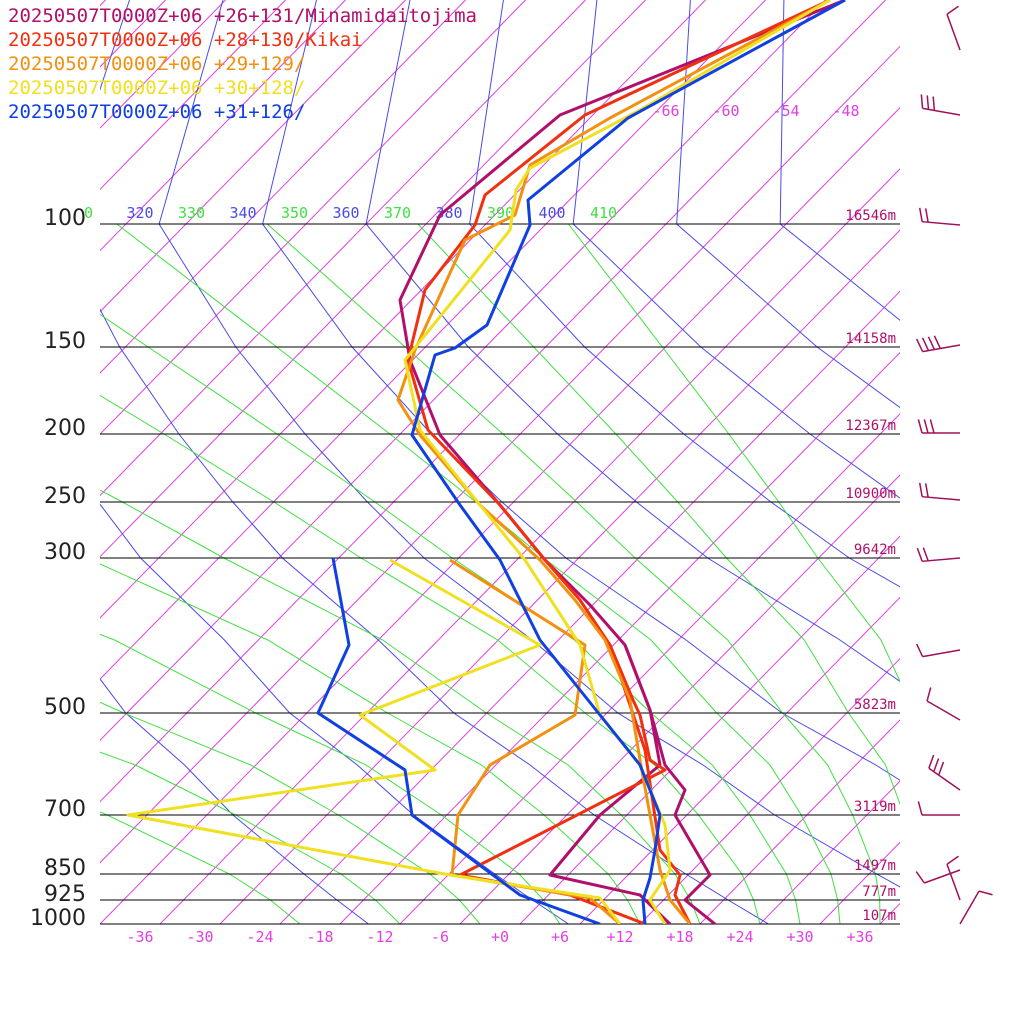 Image resolution: width=1024 pixels, height=1024 pixels. Describe the element at coordinates (88, 213) in the screenshot. I see `theta-label: 0` at that location.